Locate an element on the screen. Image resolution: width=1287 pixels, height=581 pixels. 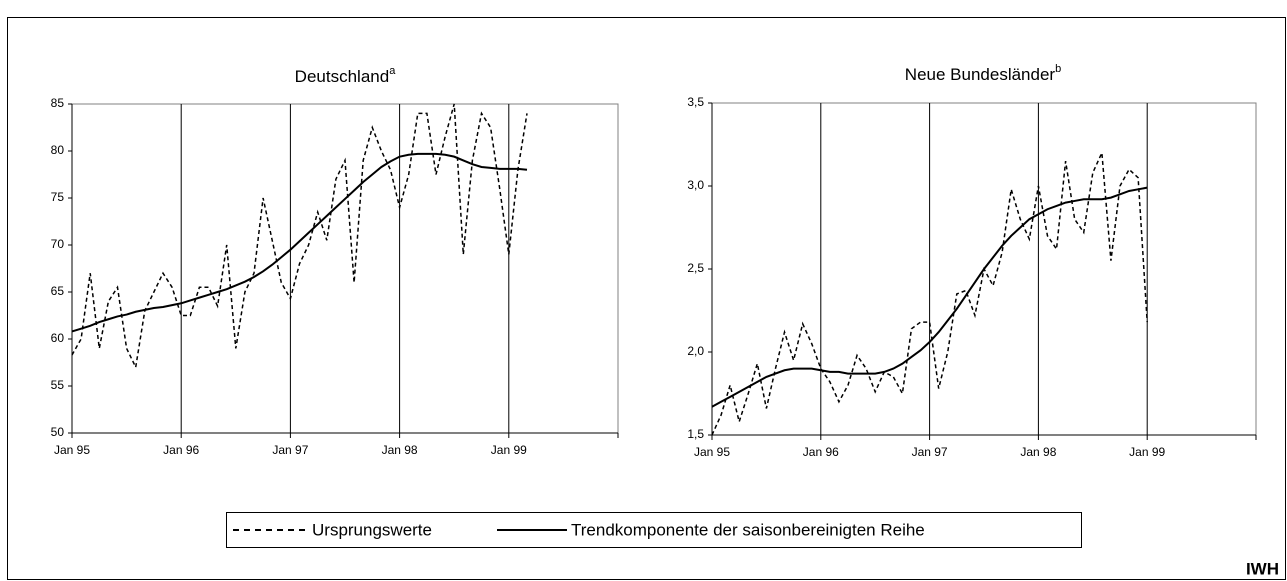
y-tick-label: 75 is located at coordinates (58, 197).